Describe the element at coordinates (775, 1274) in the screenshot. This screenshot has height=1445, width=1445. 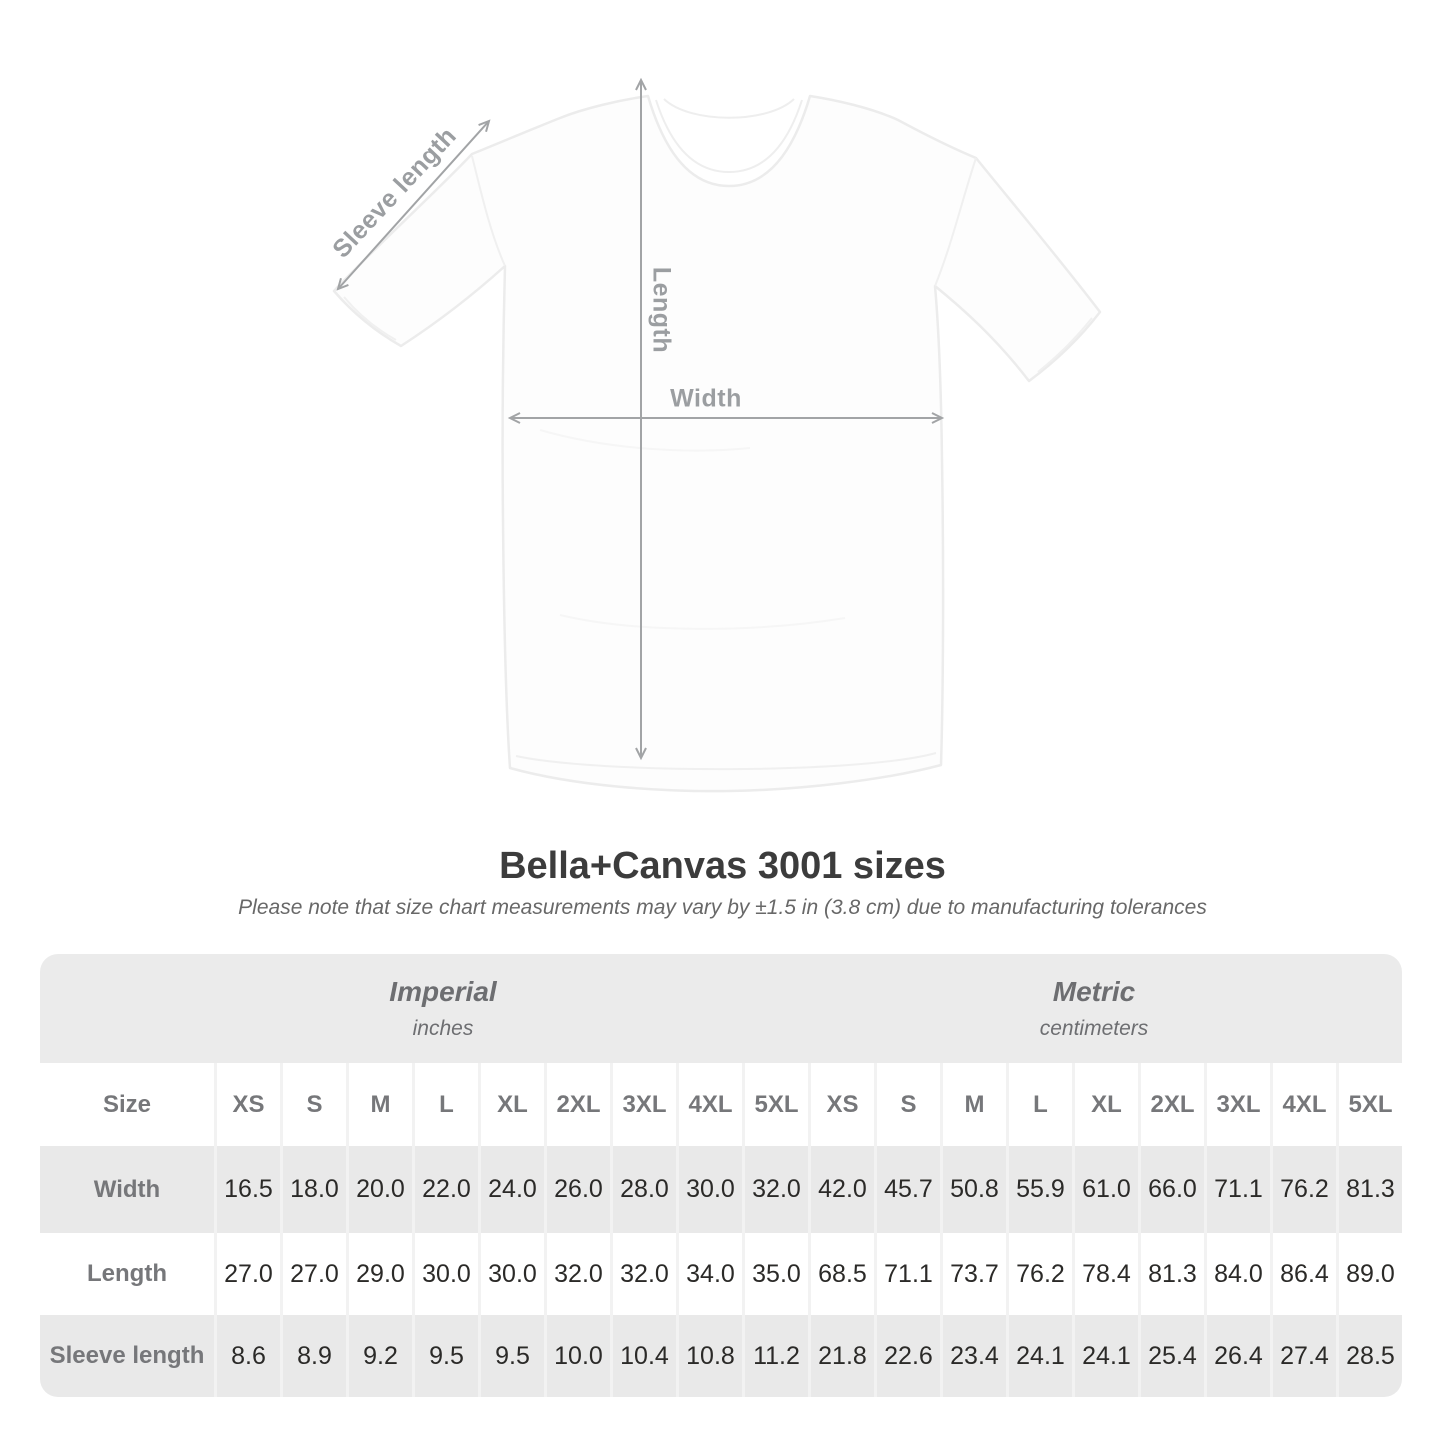
I see `size-value-cell: 35.0` at that location.